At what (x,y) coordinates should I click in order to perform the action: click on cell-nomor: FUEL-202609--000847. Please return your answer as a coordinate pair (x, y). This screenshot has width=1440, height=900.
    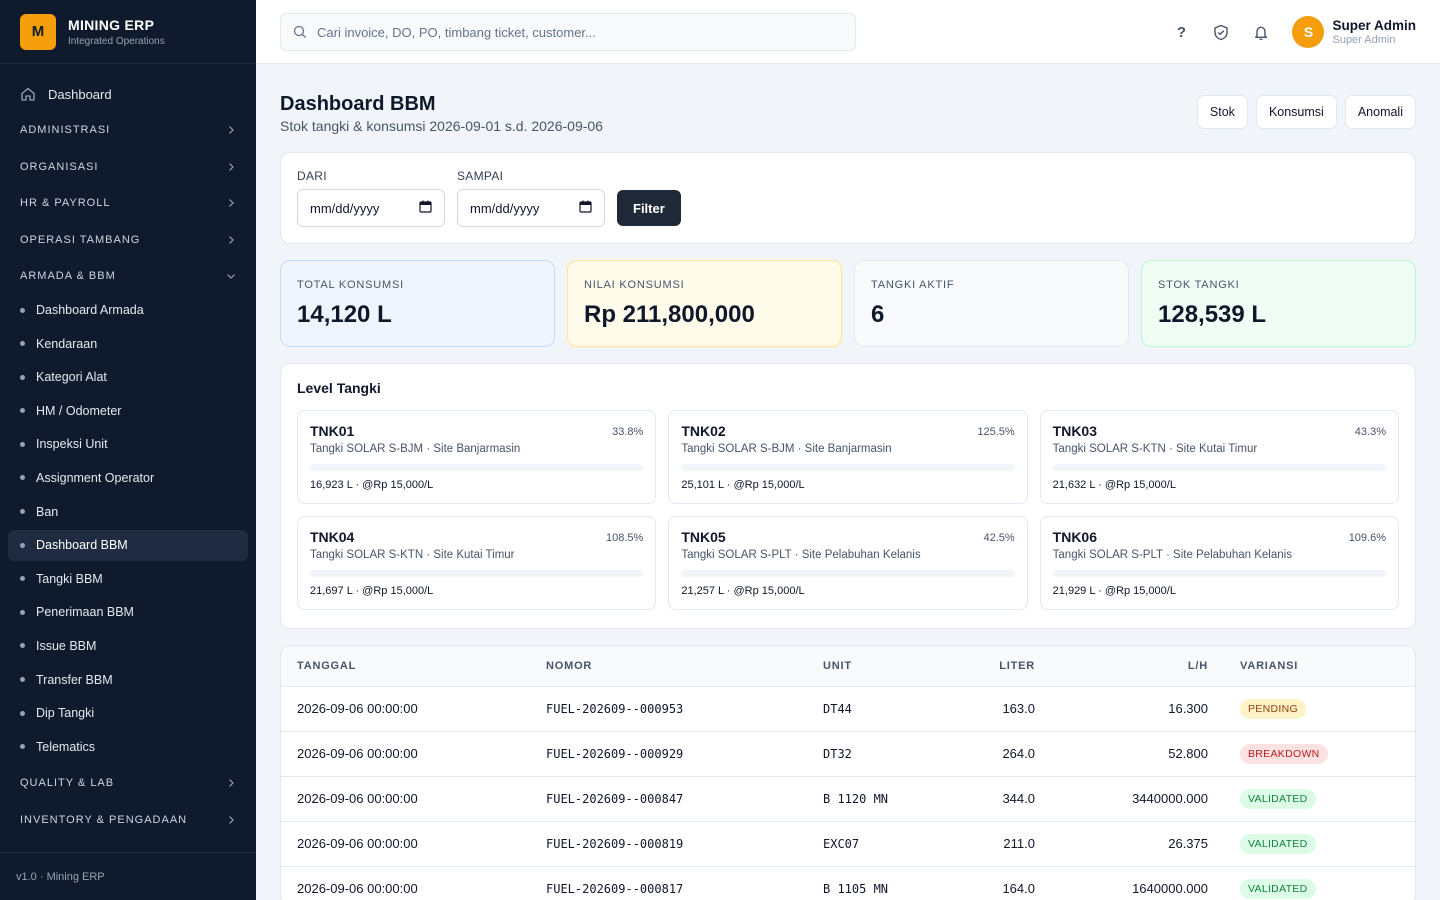
    Looking at the image, I should click on (668, 799).